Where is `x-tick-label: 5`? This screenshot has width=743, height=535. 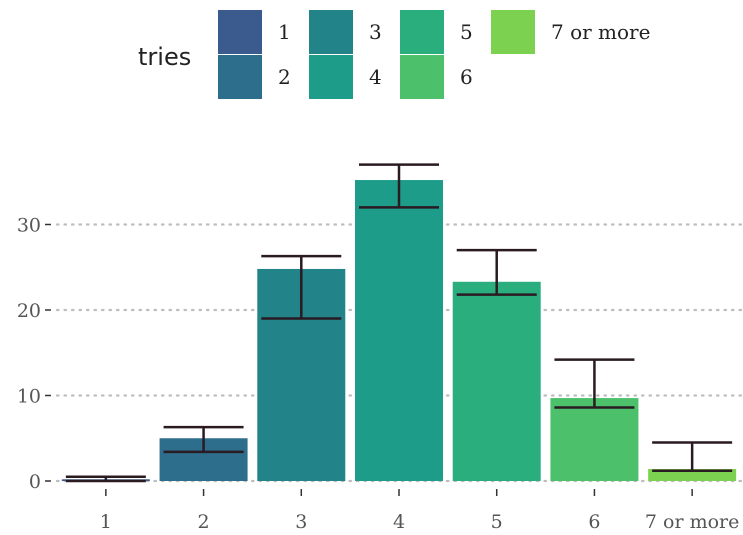 x-tick-label: 5 is located at coordinates (497, 522).